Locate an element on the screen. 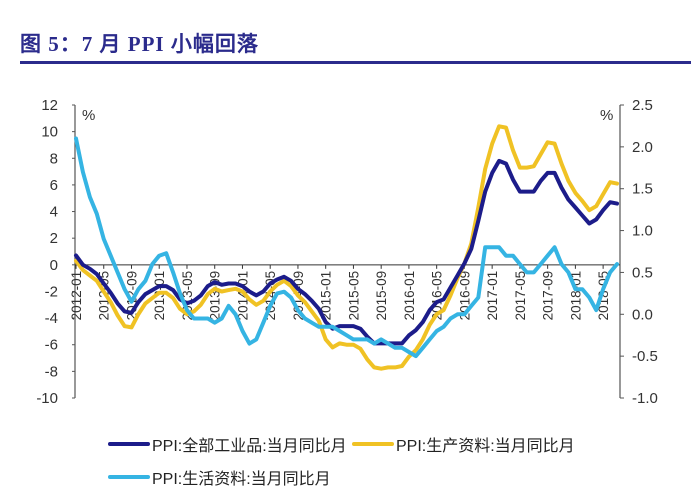 Image resolution: width=691 pixels, height=496 pixels. left-axis-tick-label: 8 is located at coordinates (54, 158).